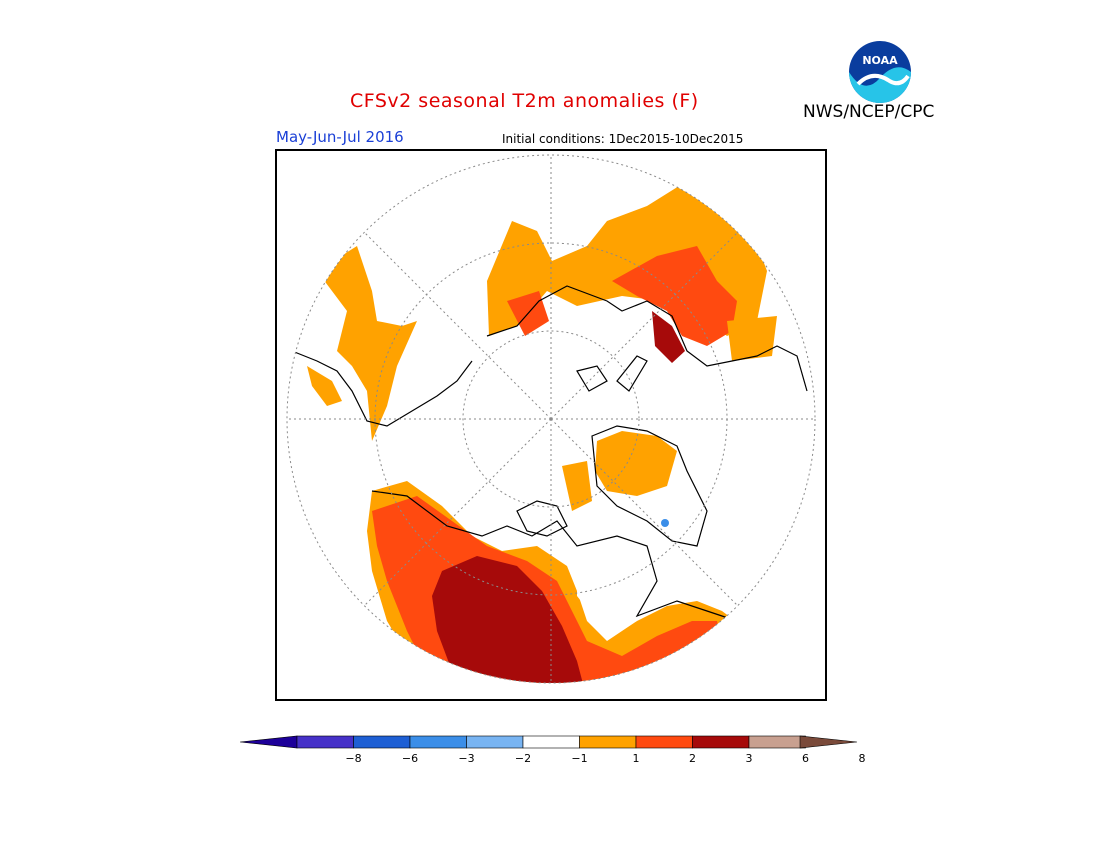 The height and width of the screenshot is (850, 1100). I want to click on coastline-arctic-islands, so click(542, 518).